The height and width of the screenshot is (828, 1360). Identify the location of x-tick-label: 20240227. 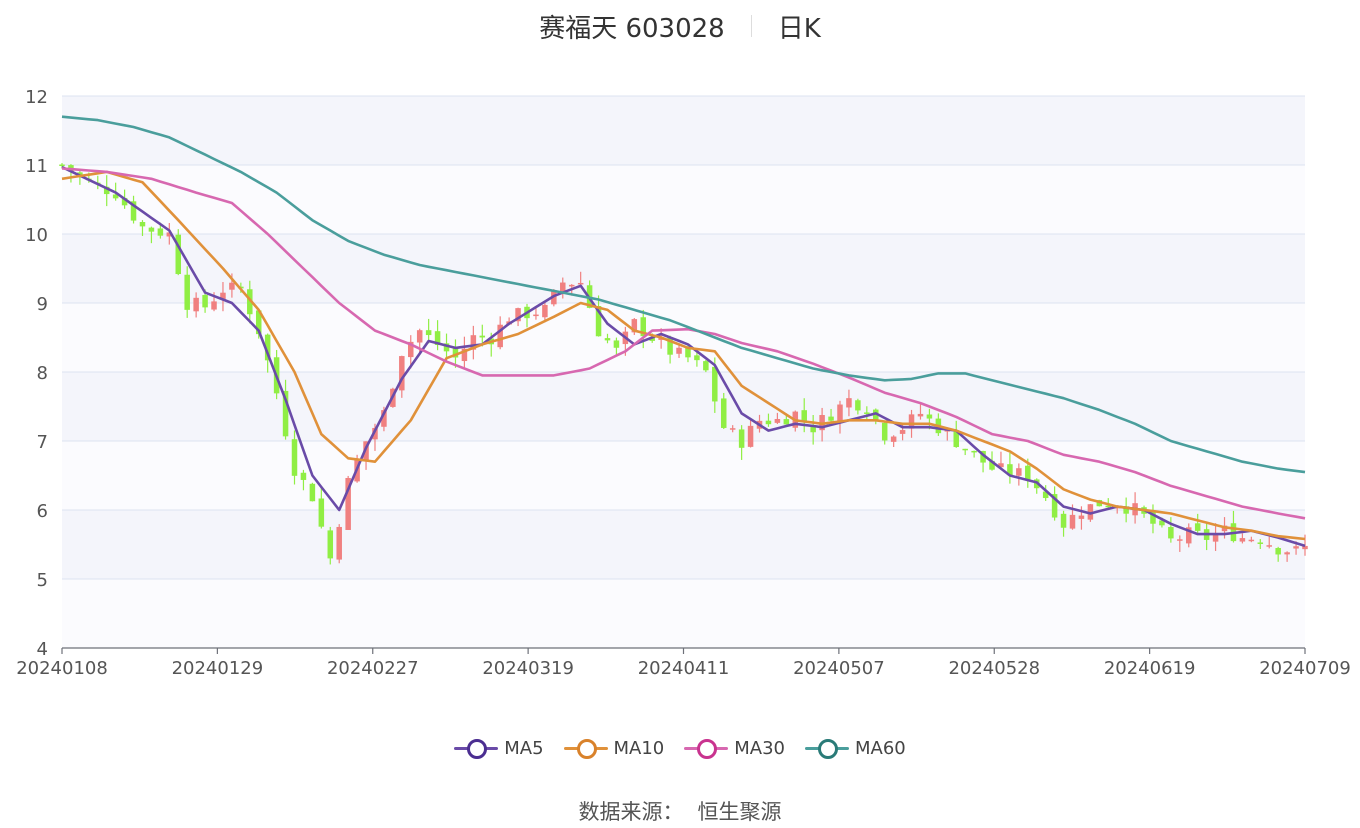
(373, 668).